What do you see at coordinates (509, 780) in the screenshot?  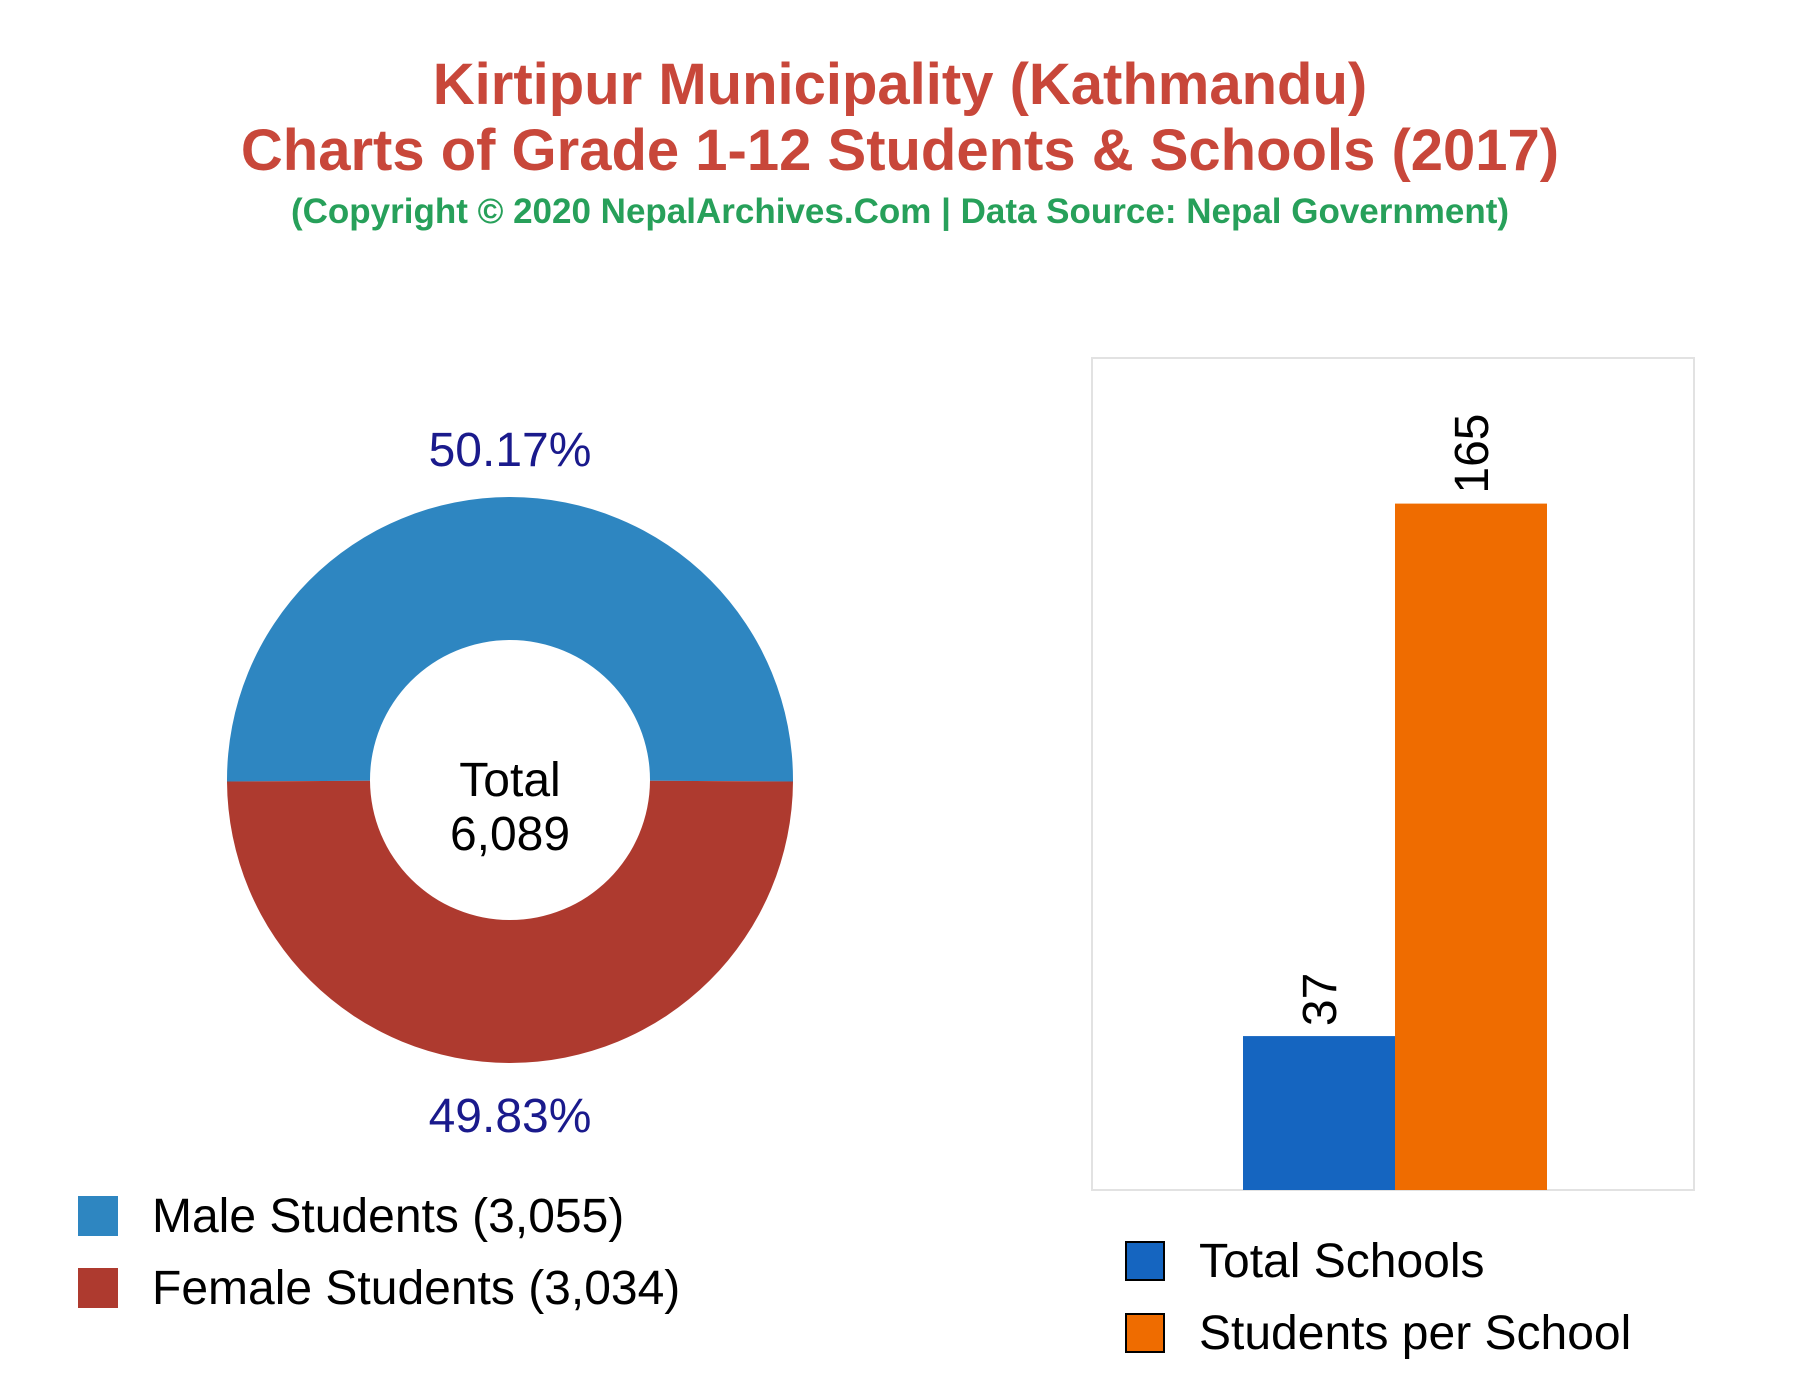 I see `donut-center-label: Total` at bounding box center [509, 780].